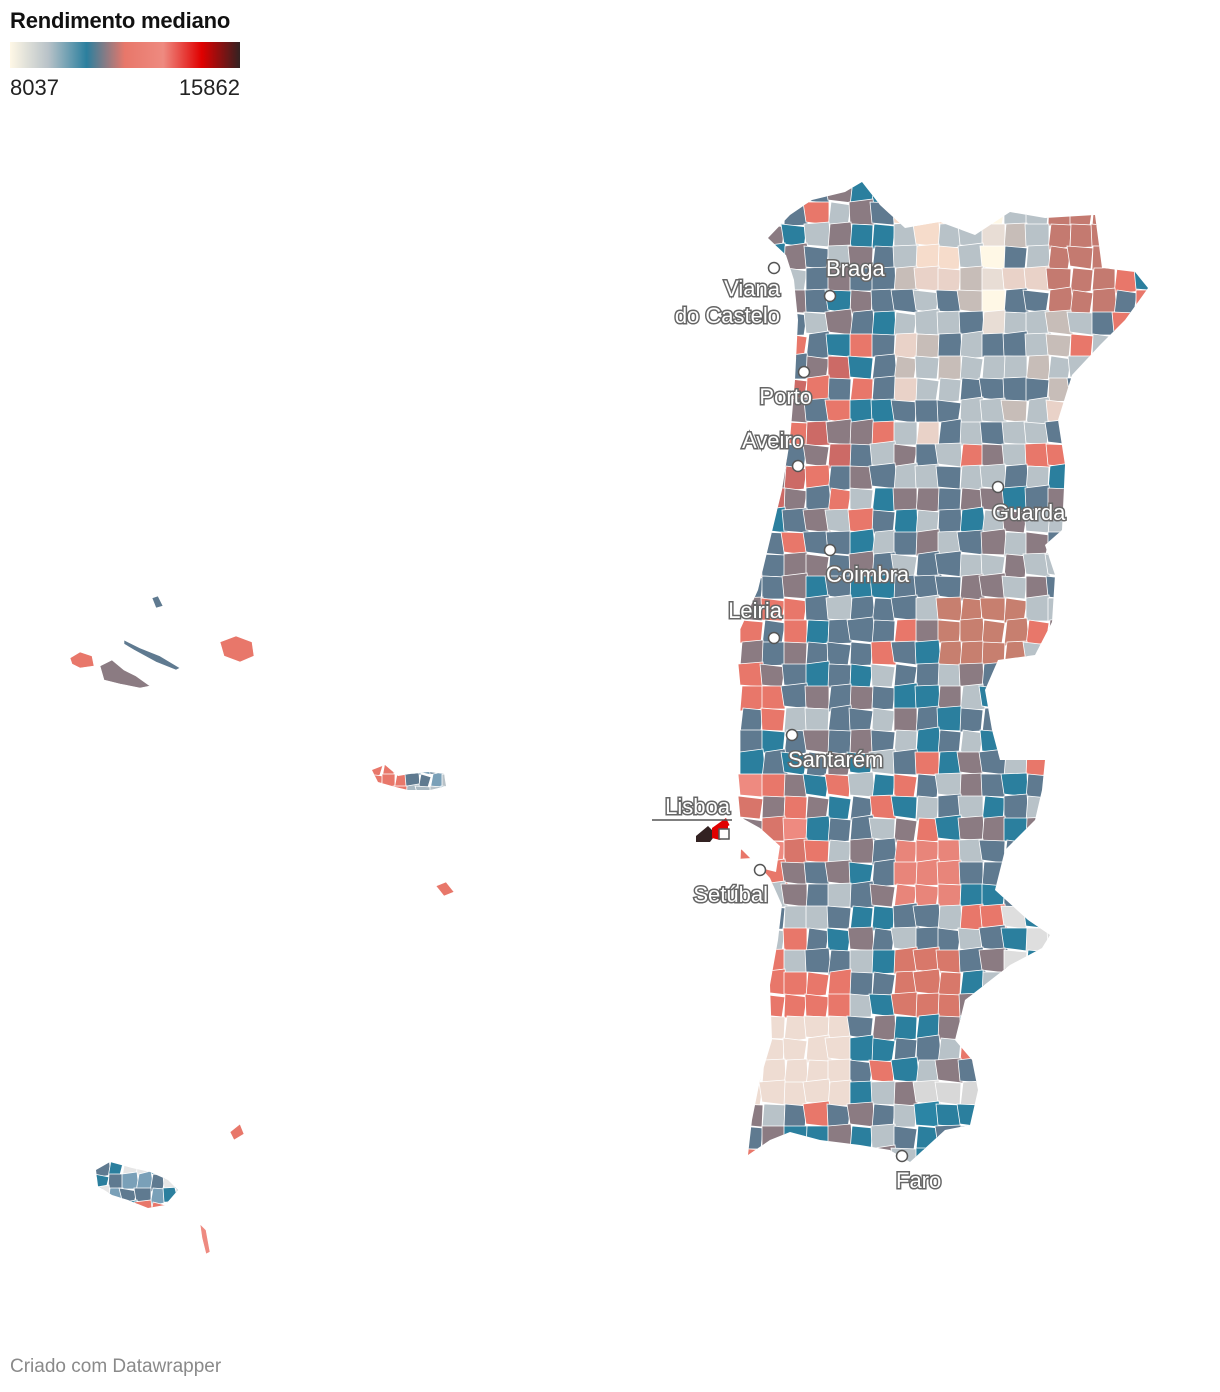  I want to click on city-marker-aveiro, so click(798, 466).